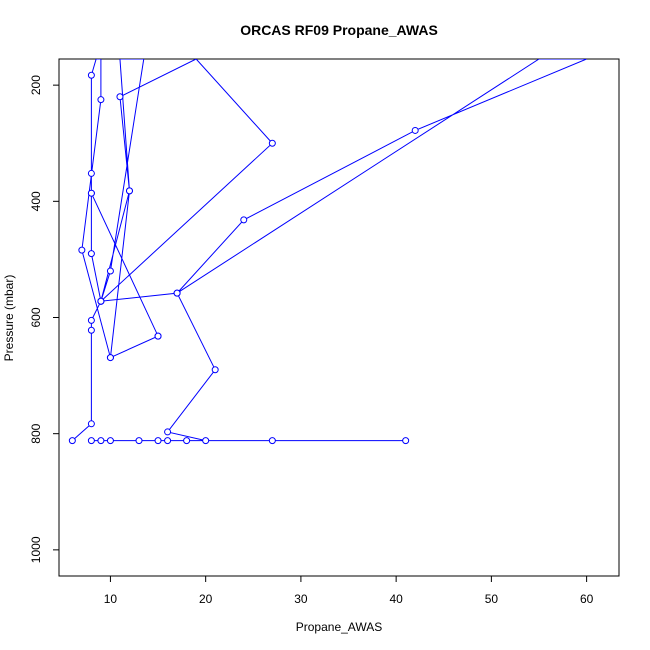 This screenshot has width=650, height=650. What do you see at coordinates (301, 599) in the screenshot?
I see `x-tick-label: 30` at bounding box center [301, 599].